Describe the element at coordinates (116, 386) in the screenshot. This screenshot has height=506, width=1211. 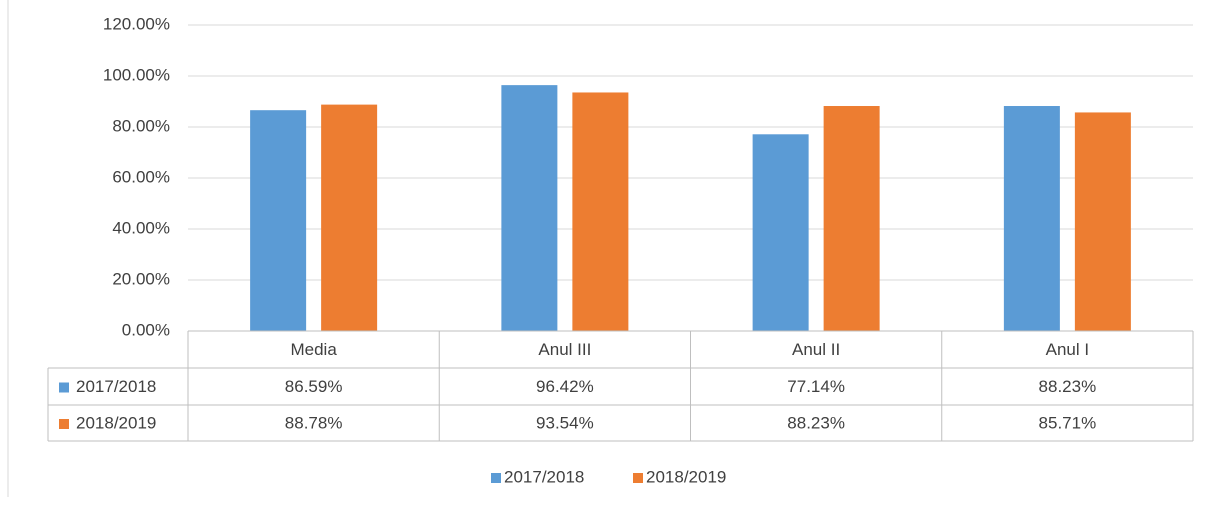
I see `table-row-header: 2017/2018` at that location.